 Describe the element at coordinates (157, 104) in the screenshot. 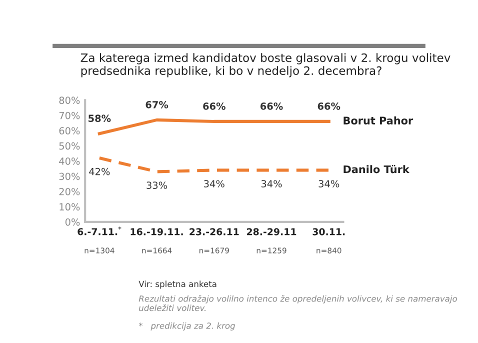

I see `data-label: 67%` at that location.